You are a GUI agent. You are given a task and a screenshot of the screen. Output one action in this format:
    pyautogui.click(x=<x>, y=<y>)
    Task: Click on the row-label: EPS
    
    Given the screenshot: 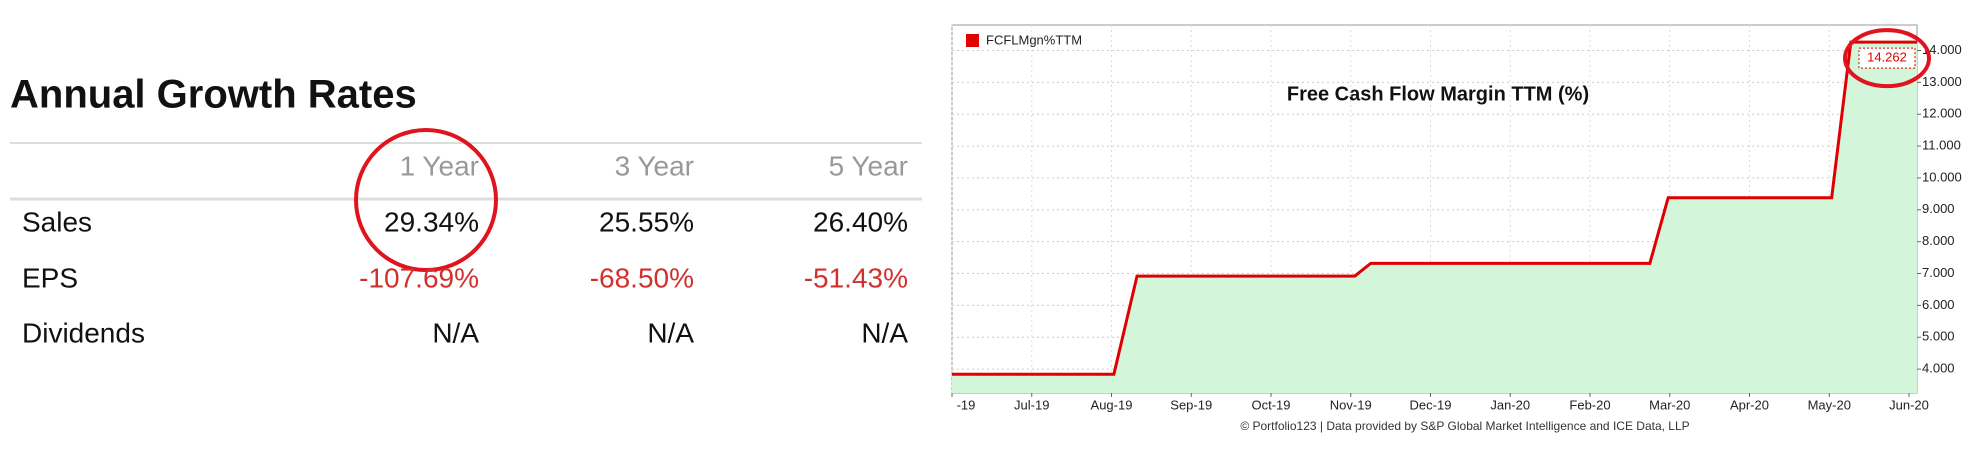 What is the action you would take?
    pyautogui.click(x=50, y=277)
    